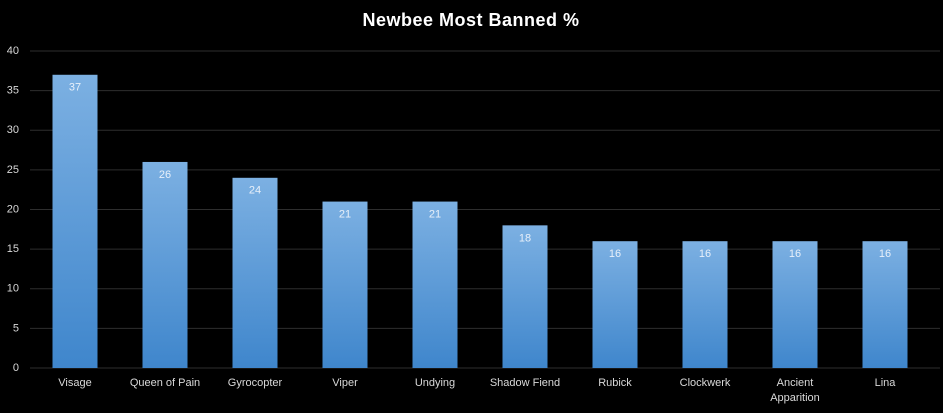 The width and height of the screenshot is (943, 413). I want to click on x-tick-label: Gyrocopter, so click(255, 383).